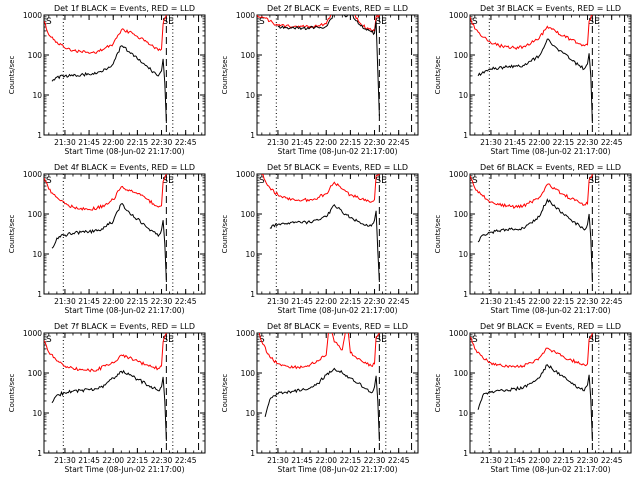 This screenshot has height=480, width=640. Describe the element at coordinates (381, 181) in the screenshot. I see `chart-5-end-marker: SE` at that location.